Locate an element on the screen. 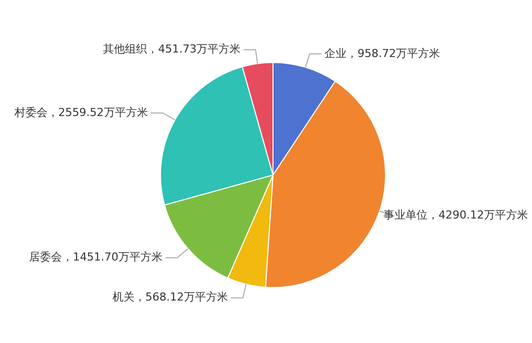  slice-label: 企业 is located at coordinates (335, 53).